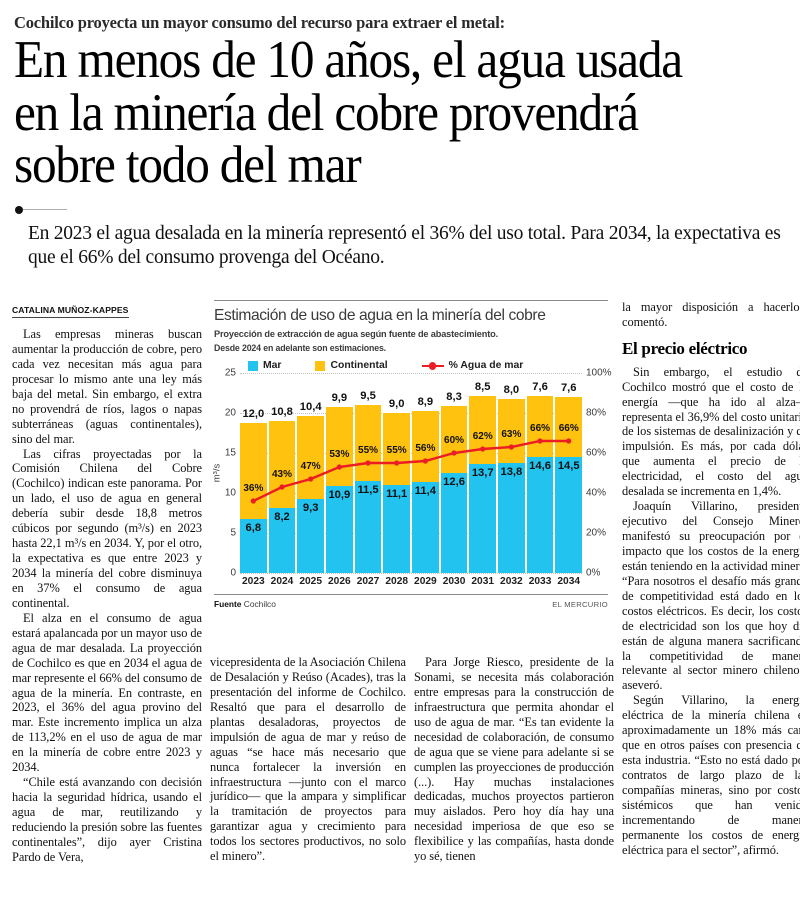 The image size is (800, 914). What do you see at coordinates (282, 582) in the screenshot?
I see `x-tick-label: 2024` at bounding box center [282, 582].